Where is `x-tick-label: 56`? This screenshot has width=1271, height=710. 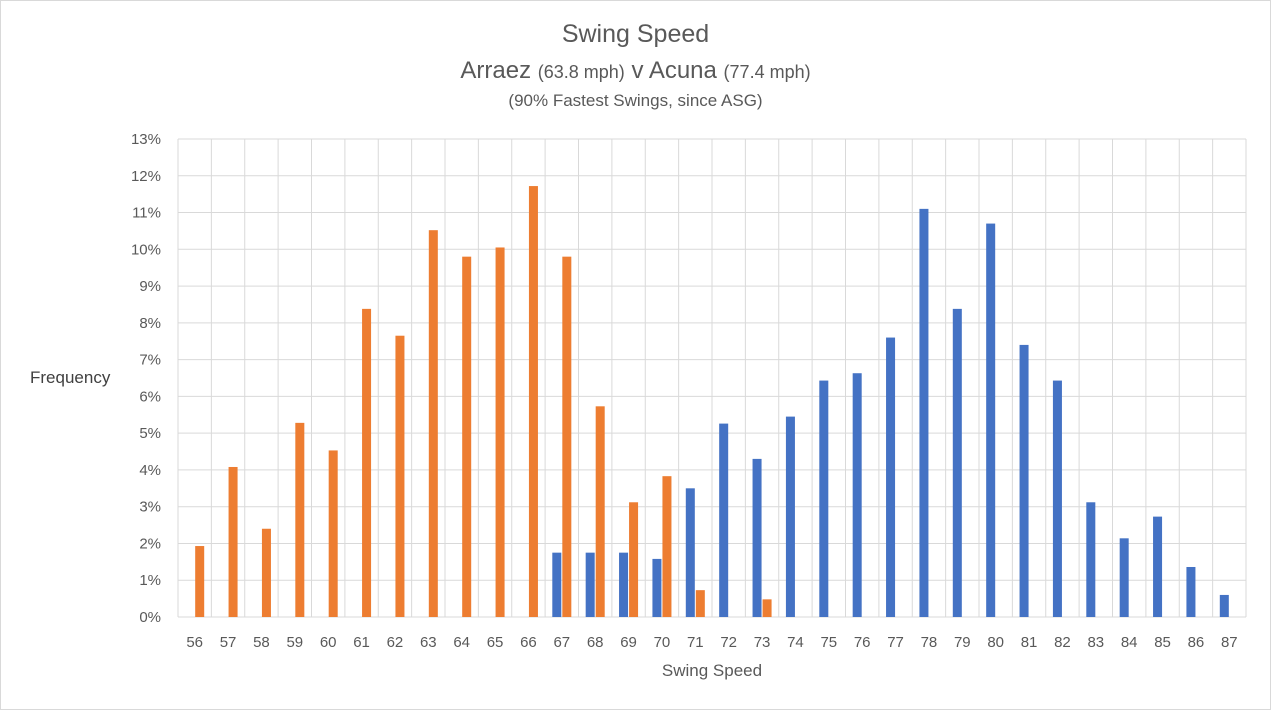 x-tick-label: 56 is located at coordinates (194, 642).